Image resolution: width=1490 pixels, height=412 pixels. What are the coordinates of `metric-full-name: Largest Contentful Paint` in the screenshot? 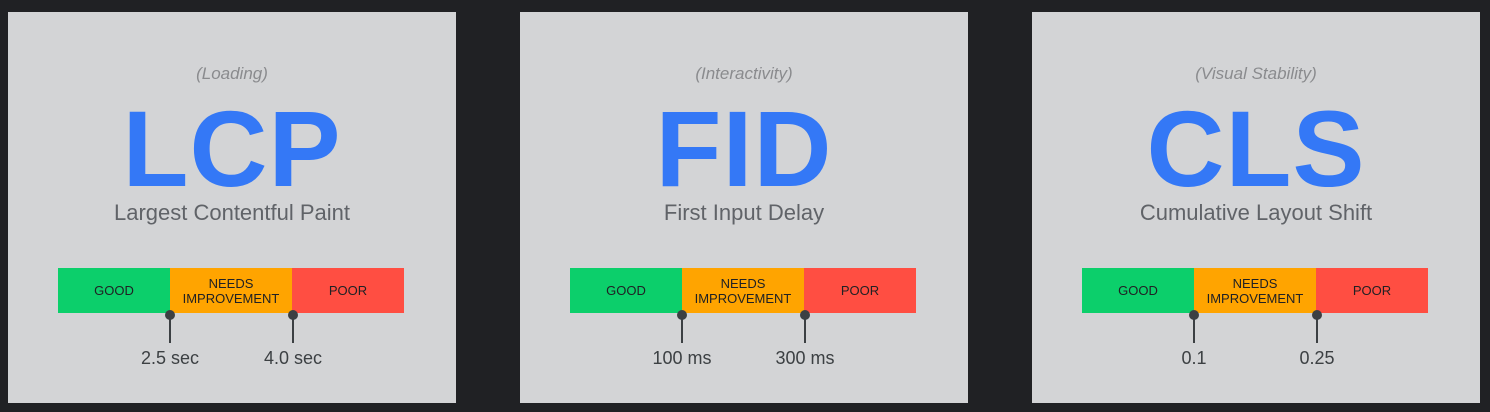 It's located at (232, 212).